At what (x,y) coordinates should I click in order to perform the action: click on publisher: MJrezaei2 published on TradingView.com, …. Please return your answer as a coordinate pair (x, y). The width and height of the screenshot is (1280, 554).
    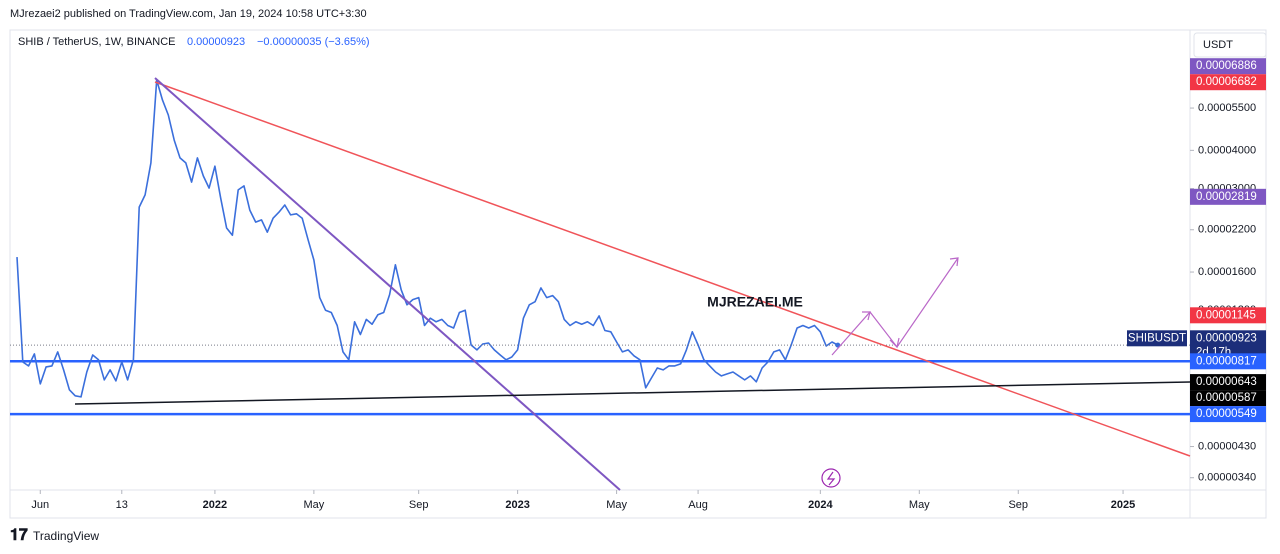
    Looking at the image, I should click on (188, 14).